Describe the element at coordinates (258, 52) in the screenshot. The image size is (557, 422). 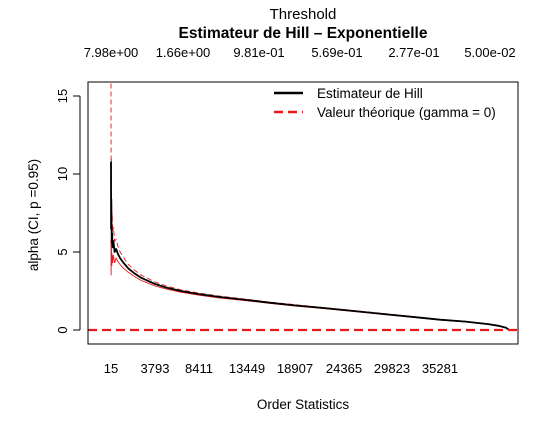
I see `top-tick-label: 9.81e-01` at that location.